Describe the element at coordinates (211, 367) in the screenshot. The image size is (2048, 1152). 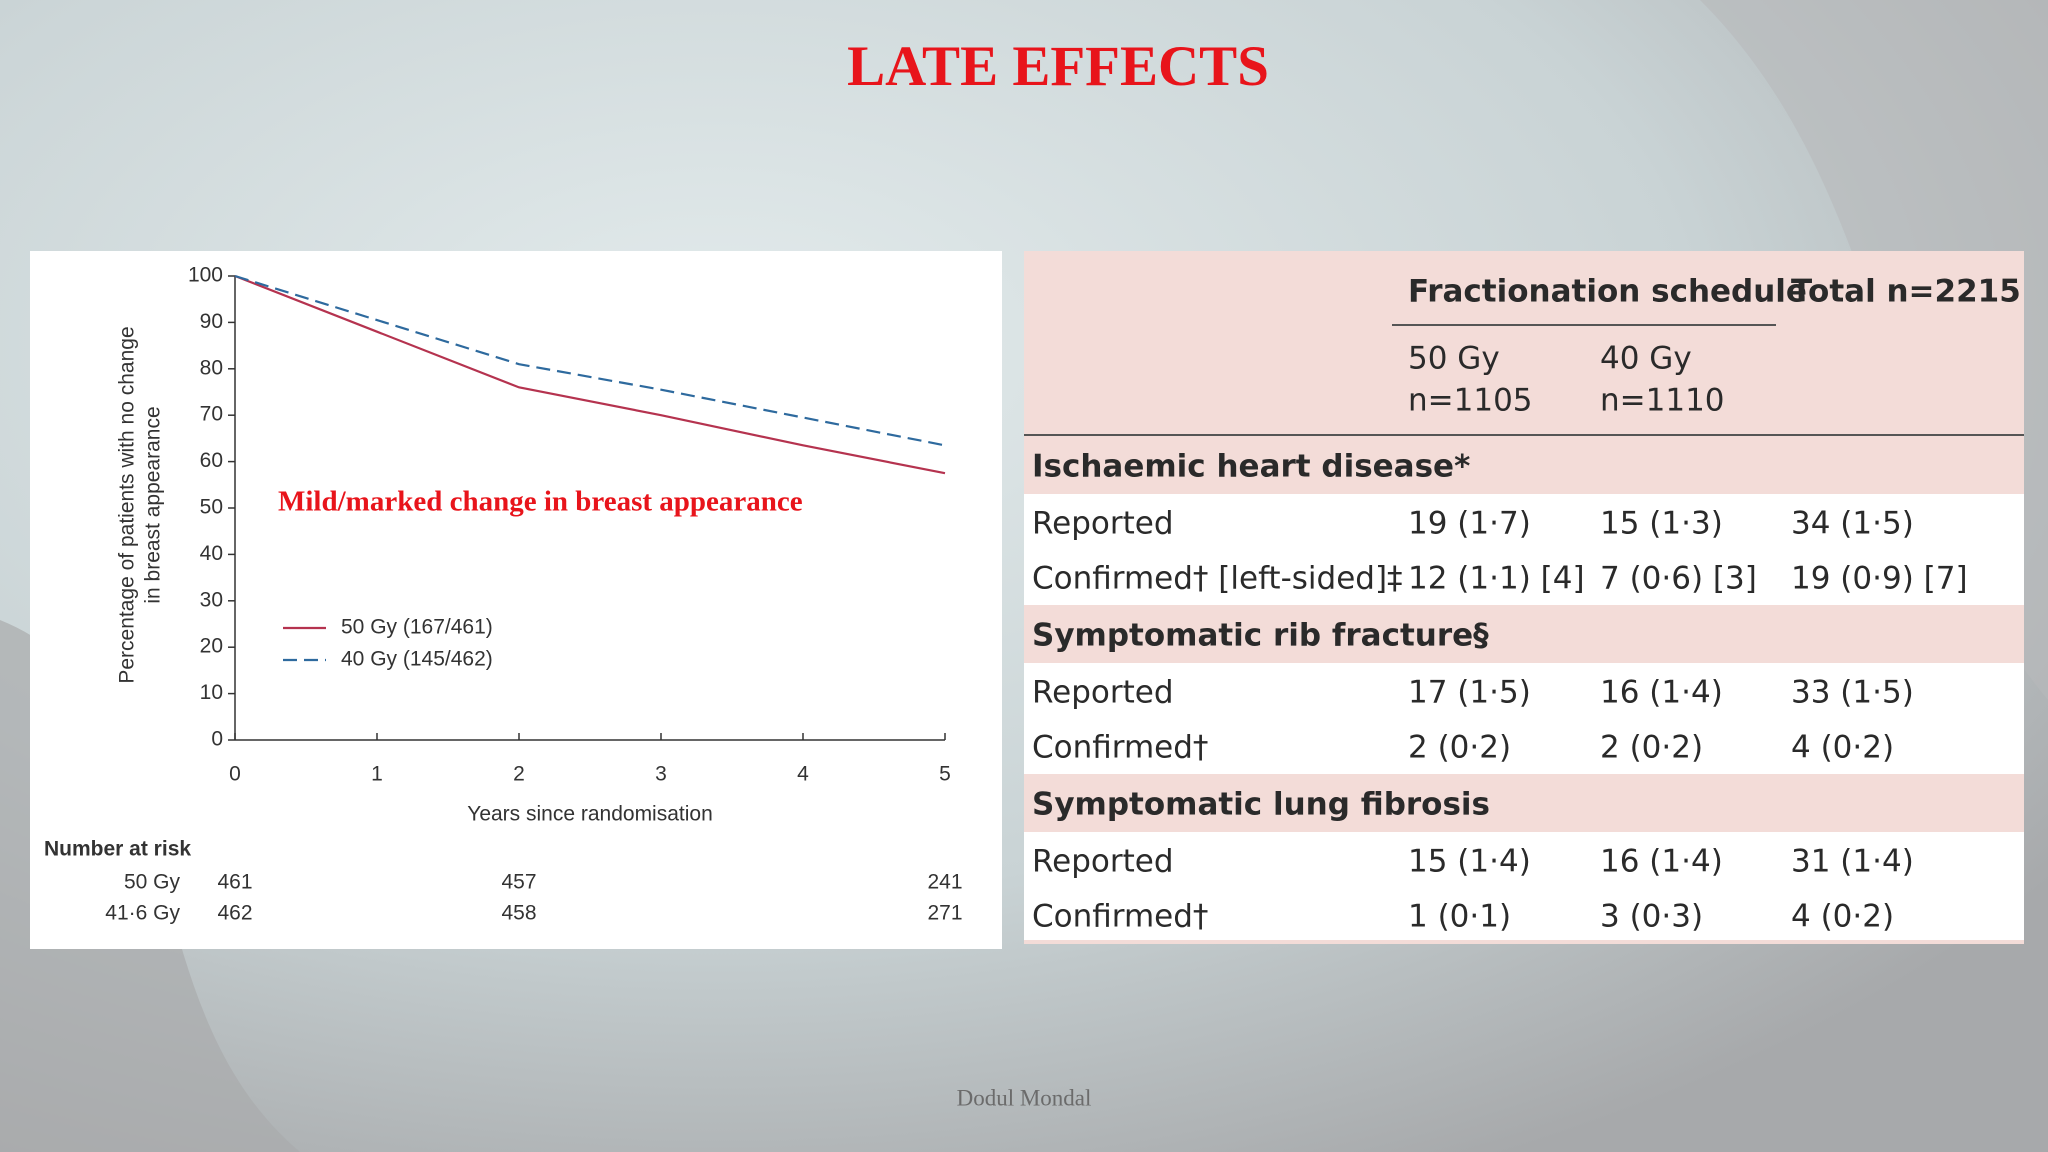
I see `y-tick-label: 80` at that location.